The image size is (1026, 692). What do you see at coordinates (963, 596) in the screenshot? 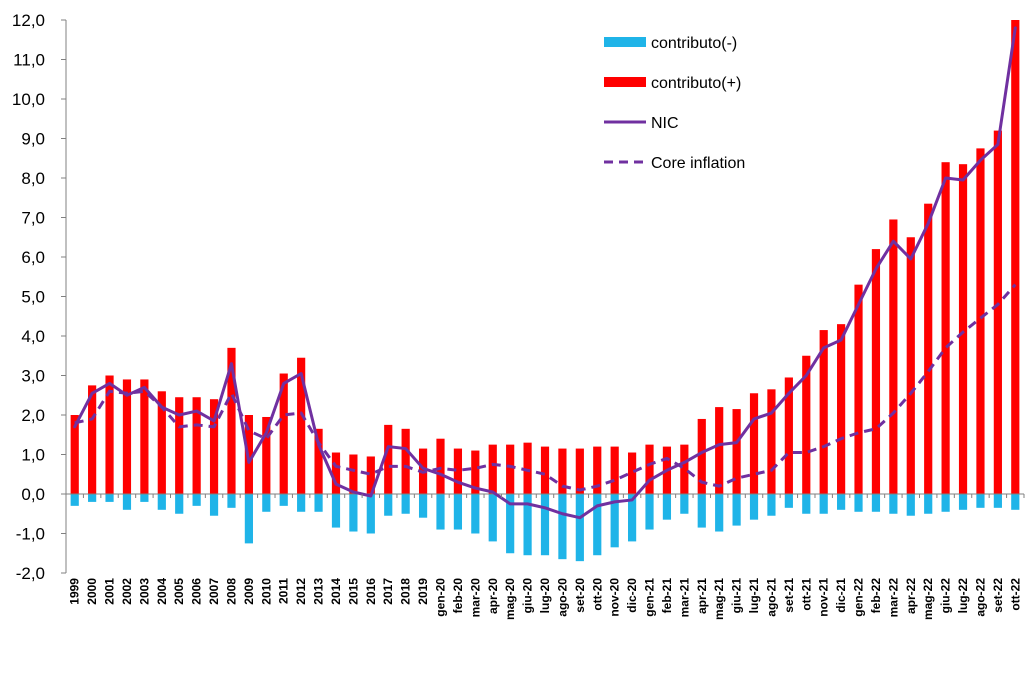
I see `x-tick-label: lug-22` at bounding box center [963, 596].